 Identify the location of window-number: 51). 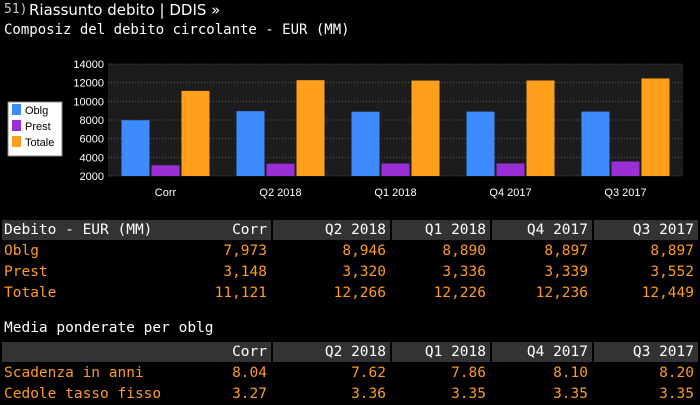
(16, 9).